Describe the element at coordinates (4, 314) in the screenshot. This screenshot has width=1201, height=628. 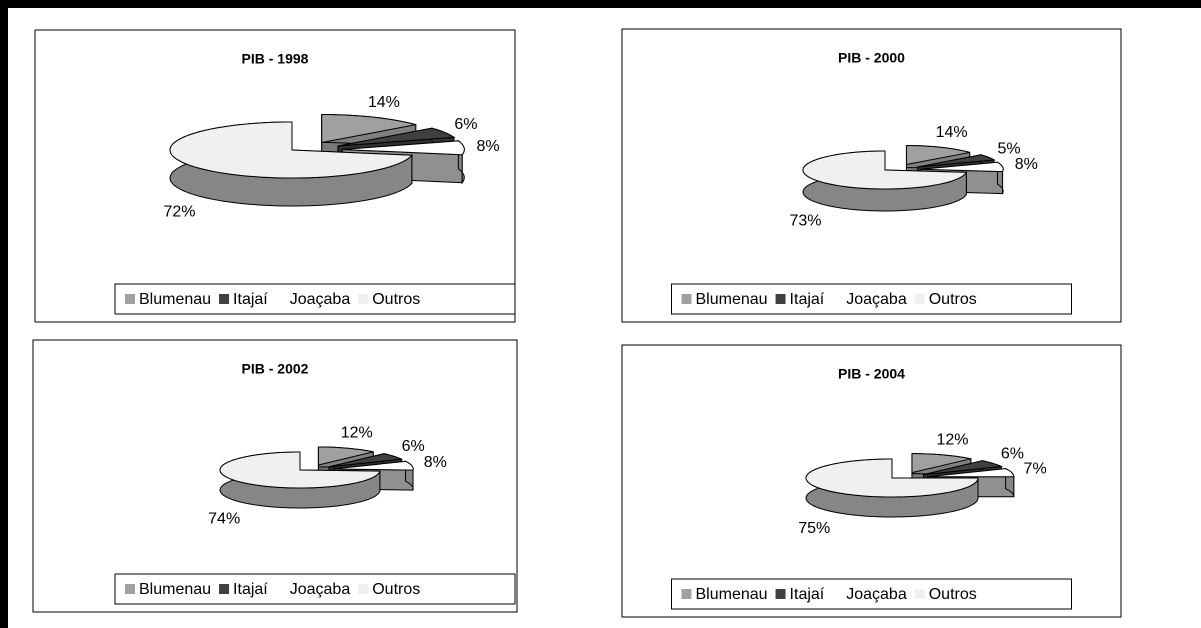
I see `frame-left` at that location.